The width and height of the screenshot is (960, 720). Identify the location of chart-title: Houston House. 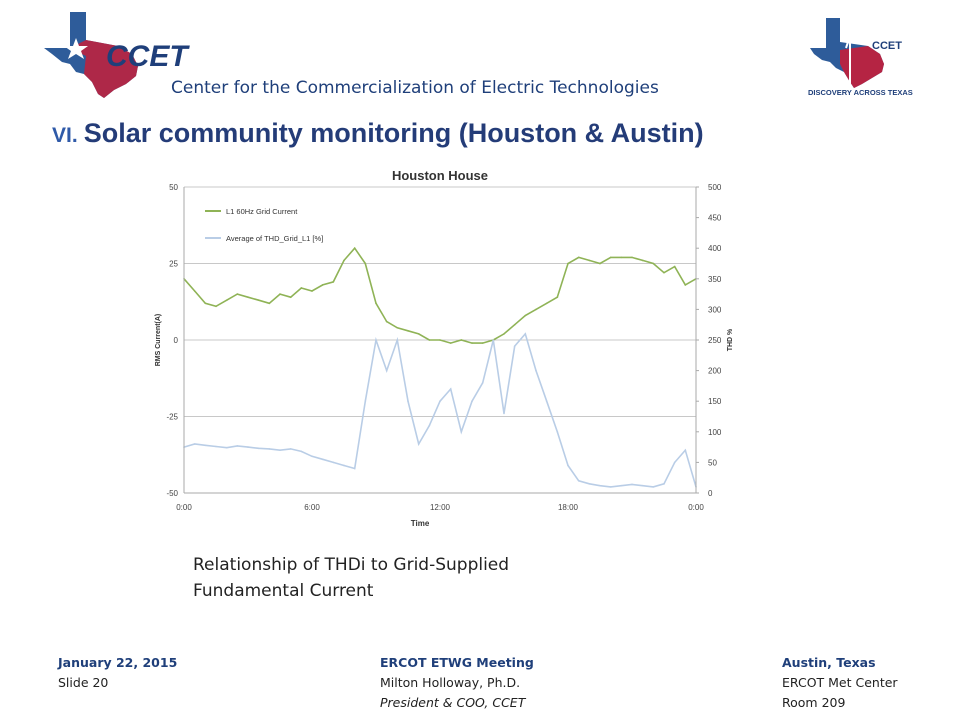
(440, 175).